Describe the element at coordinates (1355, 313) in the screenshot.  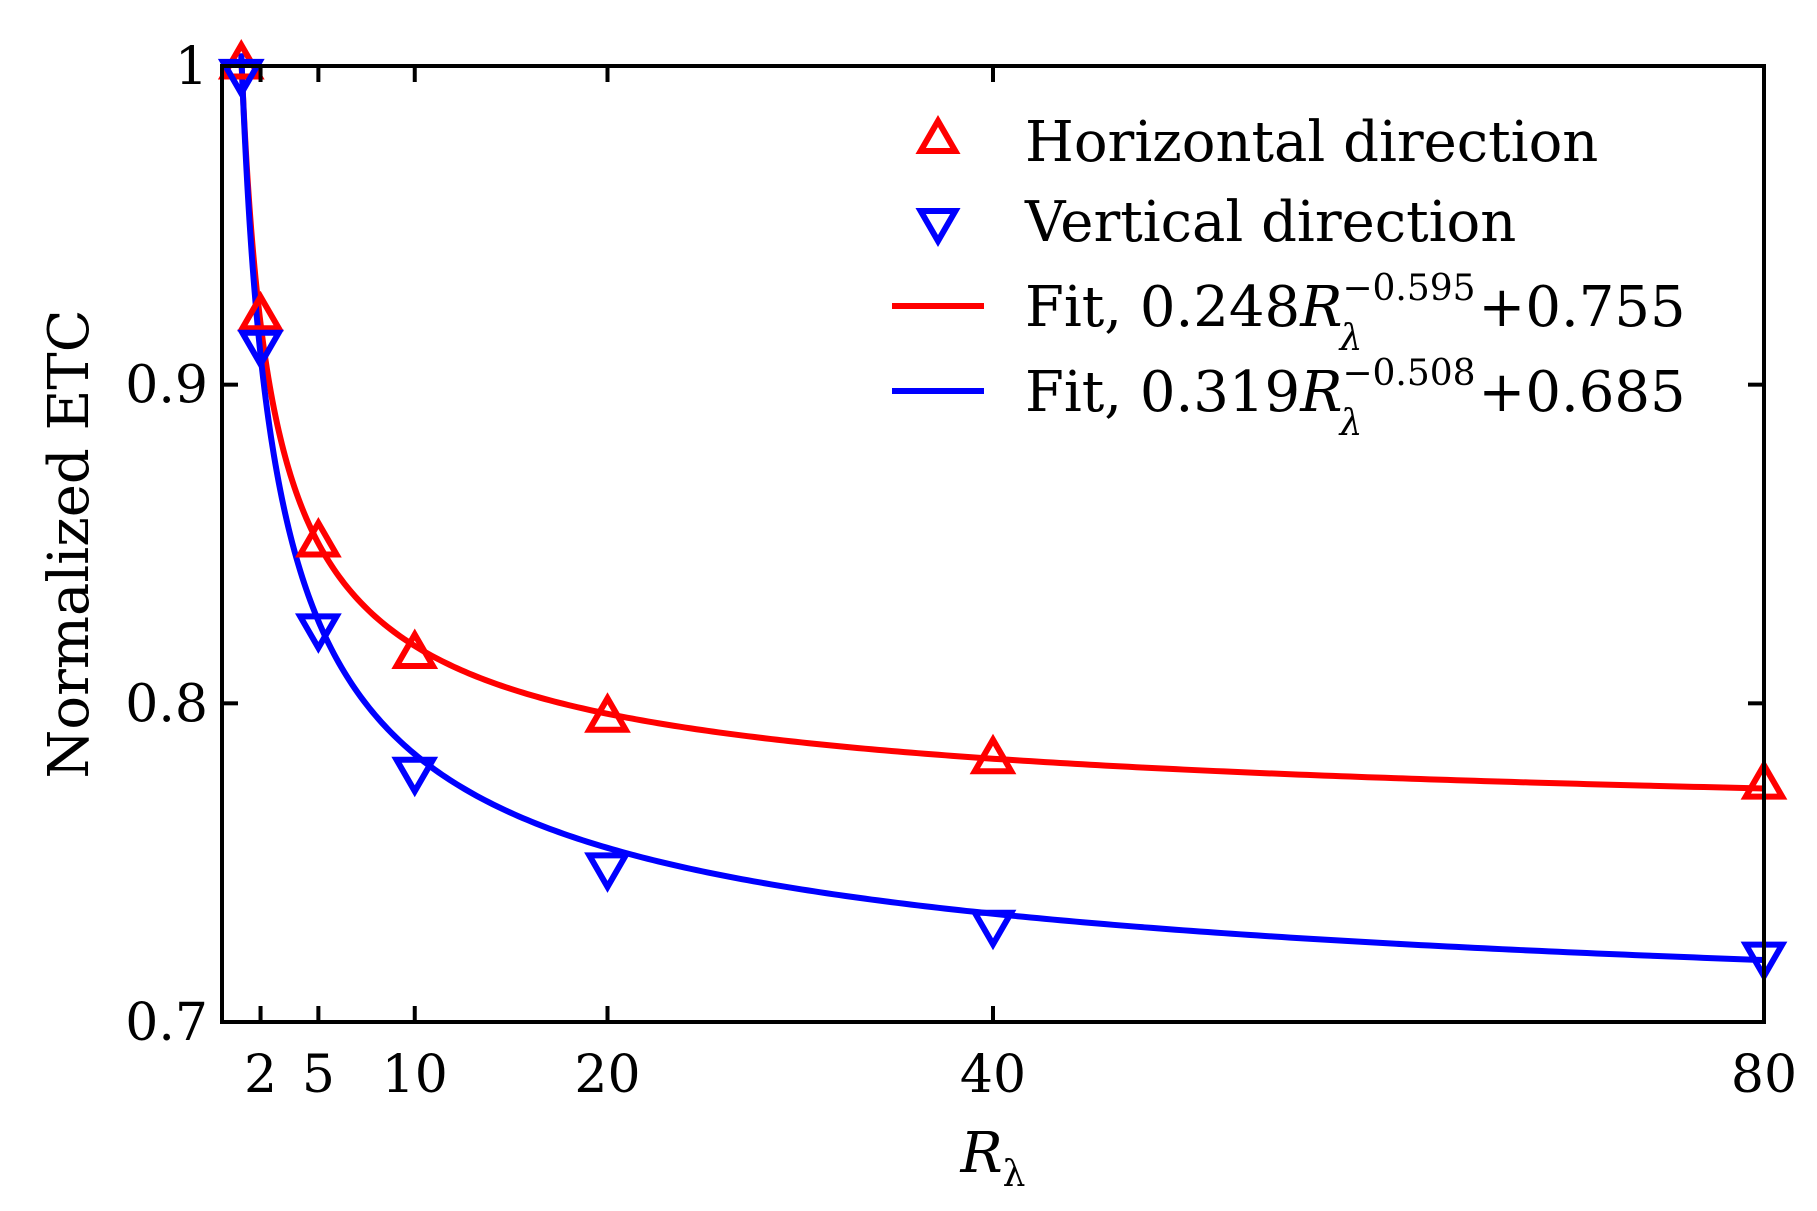
I see `legend-label-3: Fit, 0.248R−0.595 λ +0.755` at that location.